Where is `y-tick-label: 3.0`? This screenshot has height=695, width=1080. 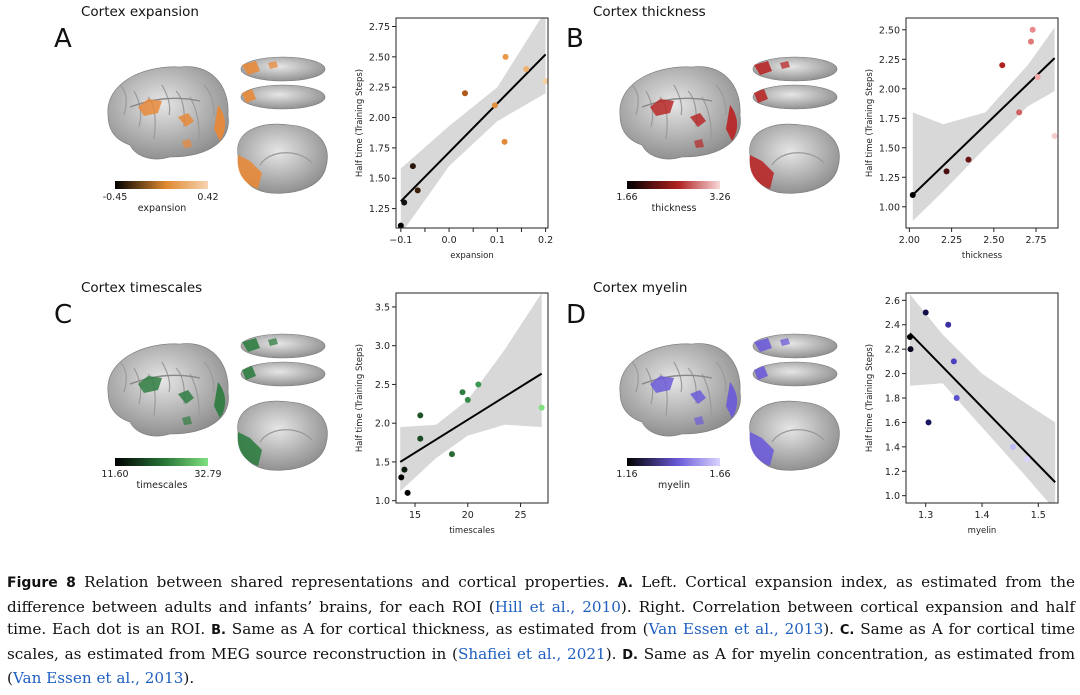 y-tick-label: 3.0 is located at coordinates (382, 346).